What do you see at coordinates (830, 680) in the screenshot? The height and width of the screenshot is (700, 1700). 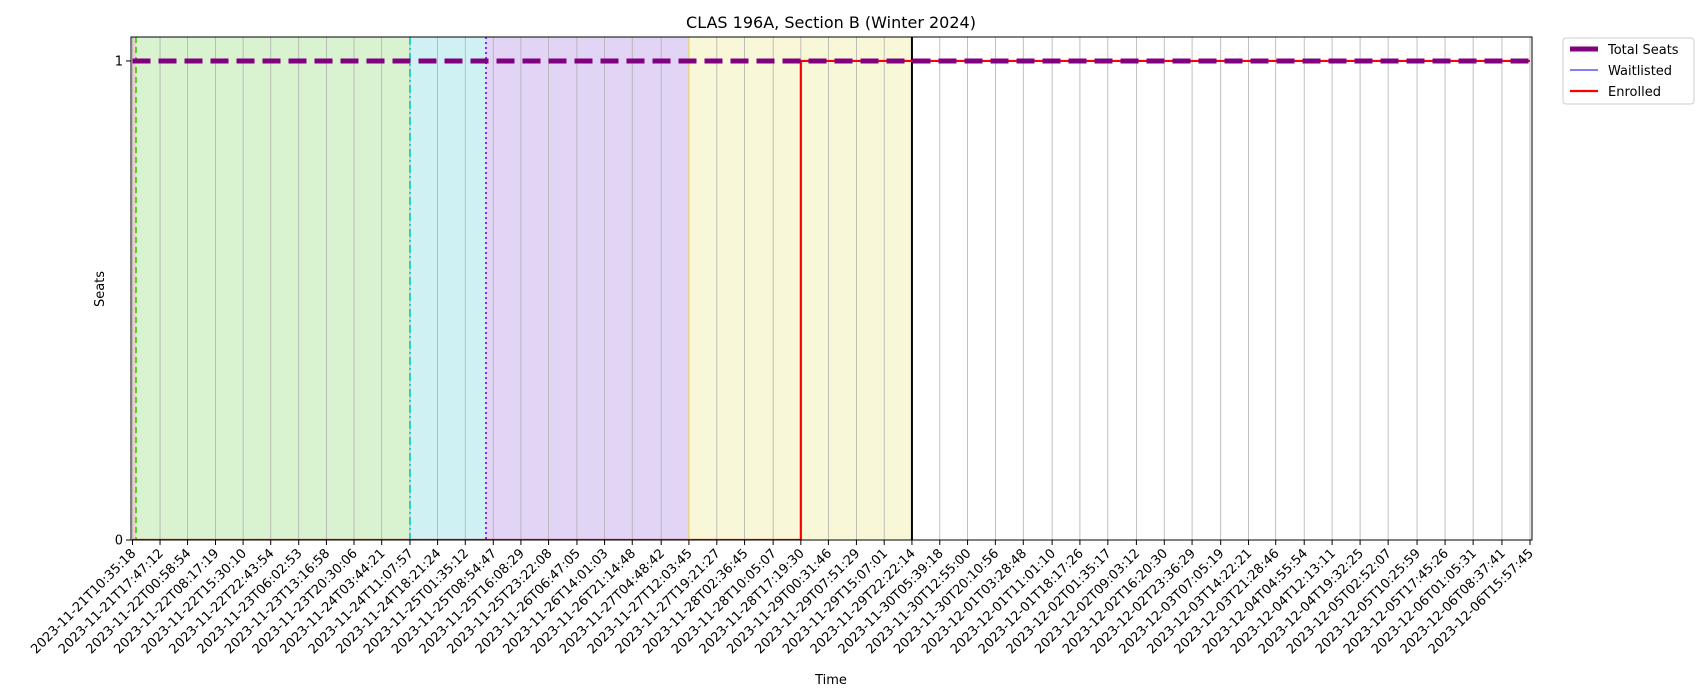 I see `x-axis-label: Time` at bounding box center [830, 680].